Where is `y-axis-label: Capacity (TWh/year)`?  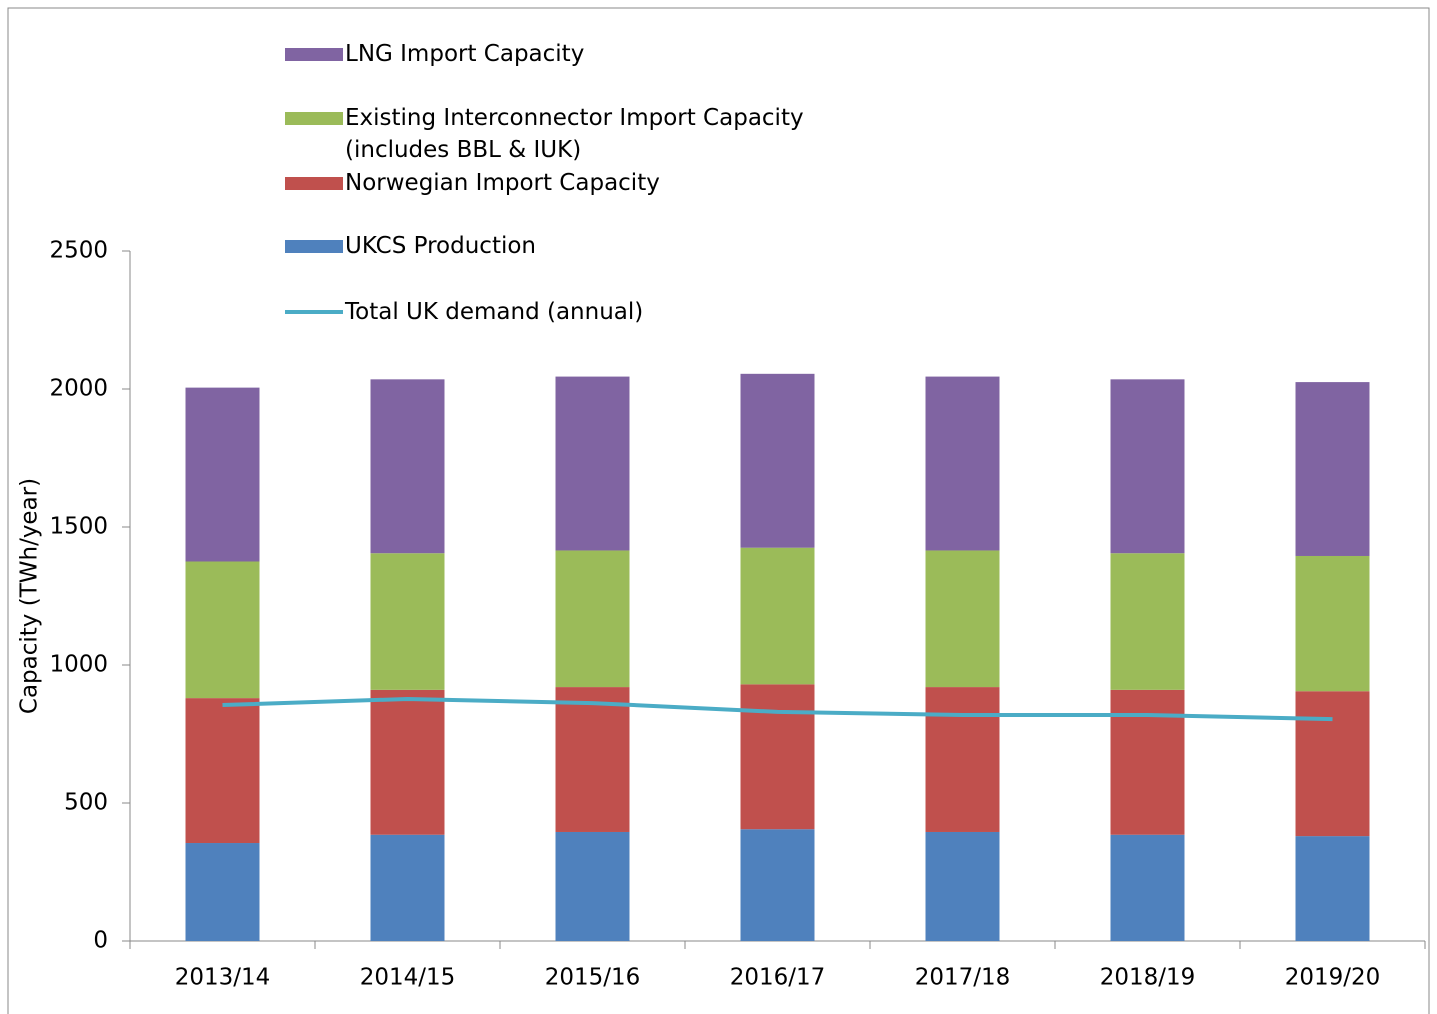 y-axis-label: Capacity (TWh/year) is located at coordinates (30, 596).